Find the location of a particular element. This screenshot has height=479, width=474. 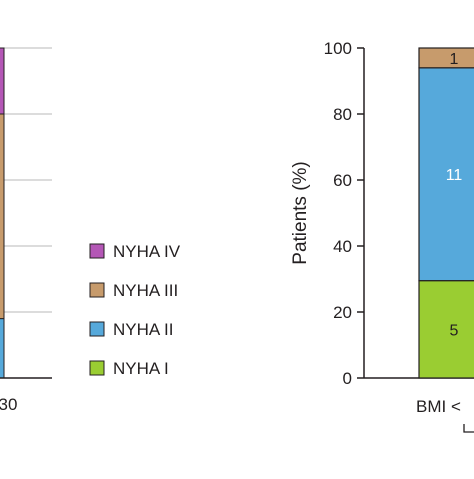

legend: NYHA IV NYHA III NYHA II NYHA I is located at coordinates (135, 310).